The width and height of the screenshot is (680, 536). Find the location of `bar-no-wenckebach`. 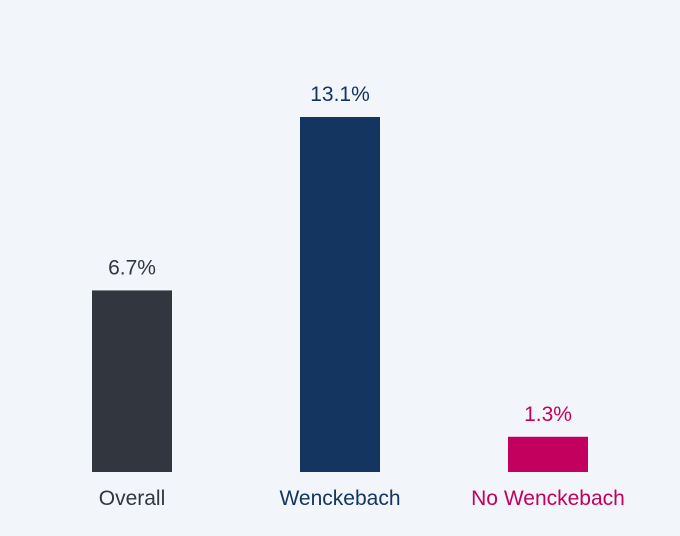

bar-no-wenckebach is located at coordinates (548, 454).